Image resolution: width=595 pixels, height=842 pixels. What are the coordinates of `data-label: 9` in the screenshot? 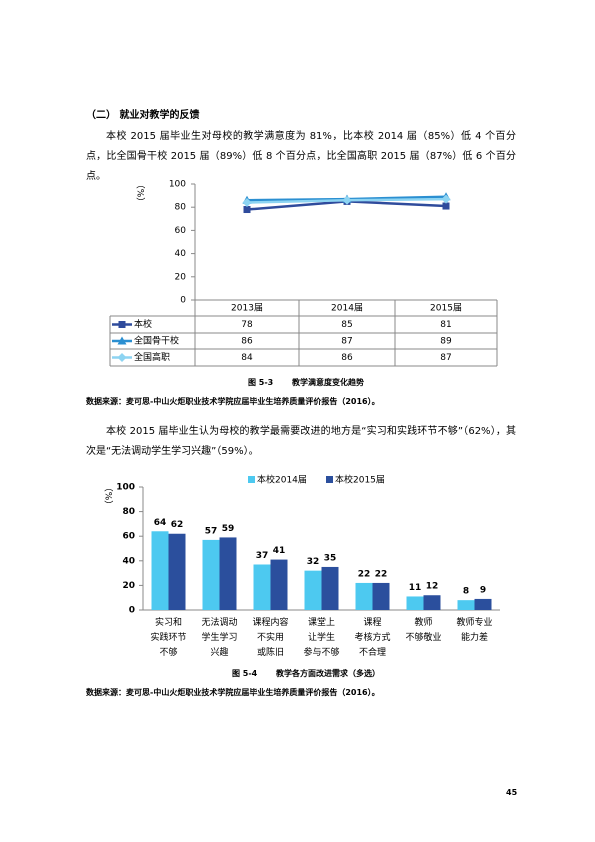 It's located at (483, 590).